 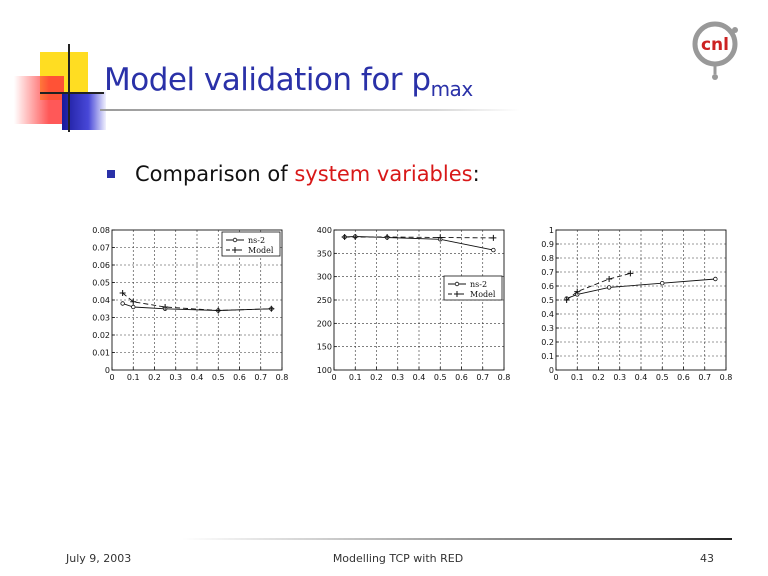 I want to click on decor-vertical-line, so click(x=69, y=88).